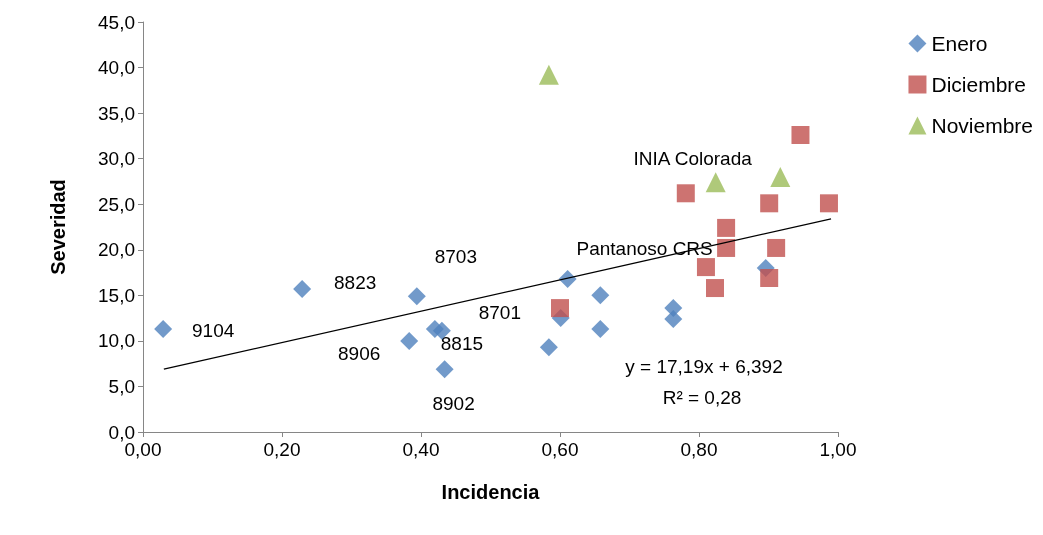 The image size is (1043, 535). I want to click on x-tick-label: 0,80, so click(699, 449).